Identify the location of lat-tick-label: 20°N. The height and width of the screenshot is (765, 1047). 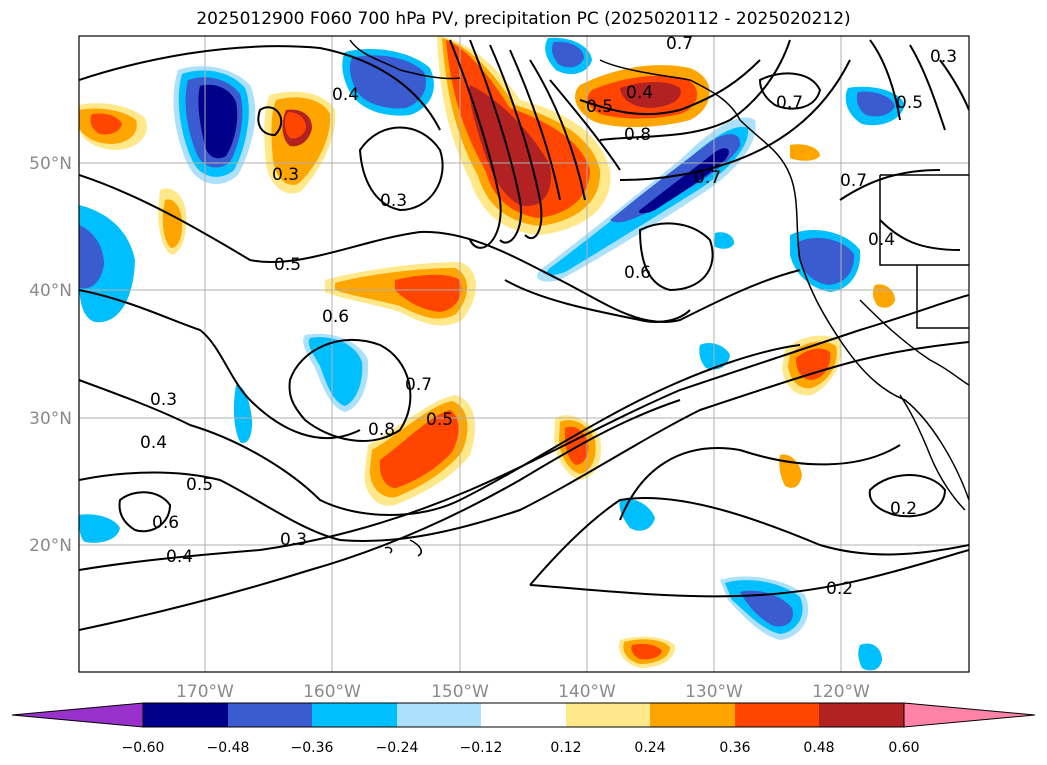
(50, 546).